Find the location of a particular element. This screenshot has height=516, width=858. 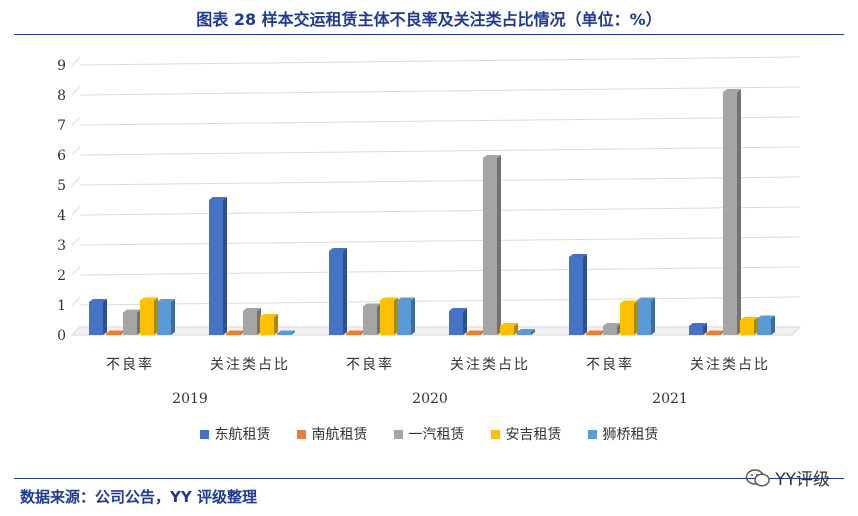

chart-legend: 东航租赁 南航租赁 一汽租赁 安吉租赁 狮桥租赁 is located at coordinates (429, 434).